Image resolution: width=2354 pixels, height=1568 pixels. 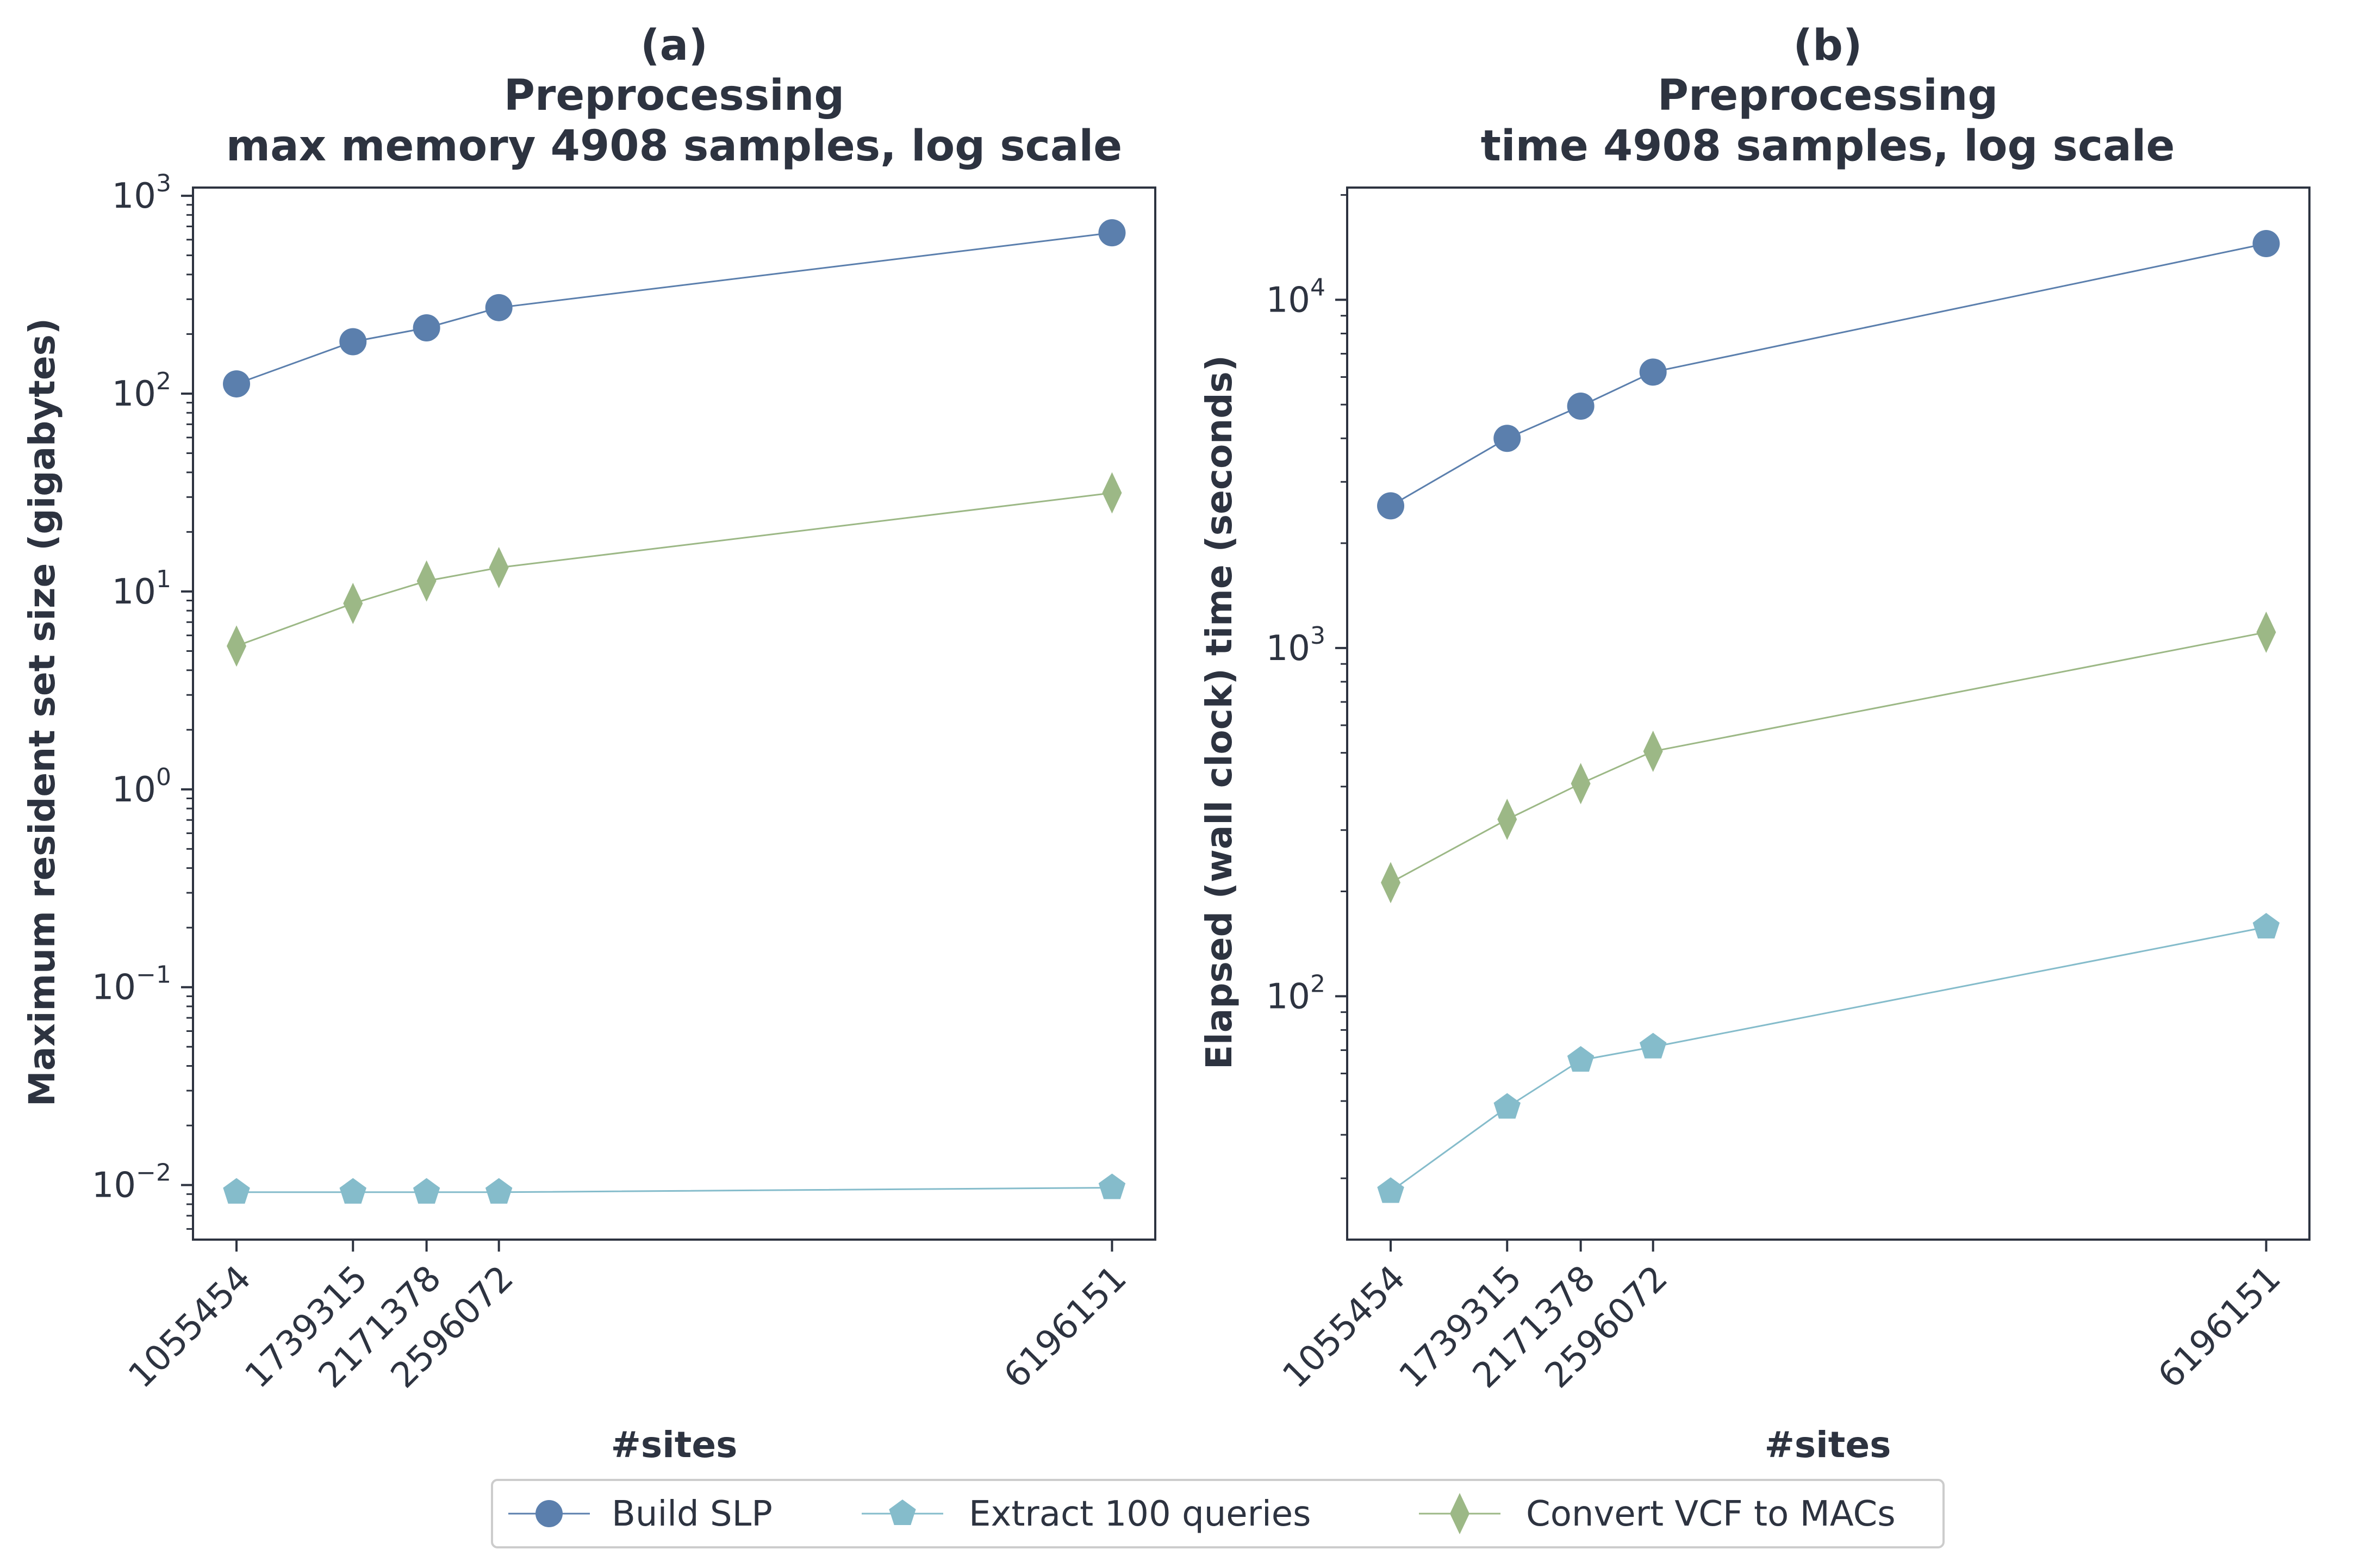 What do you see at coordinates (902, 1512) in the screenshot?
I see `legend-marker-extract-queries` at bounding box center [902, 1512].